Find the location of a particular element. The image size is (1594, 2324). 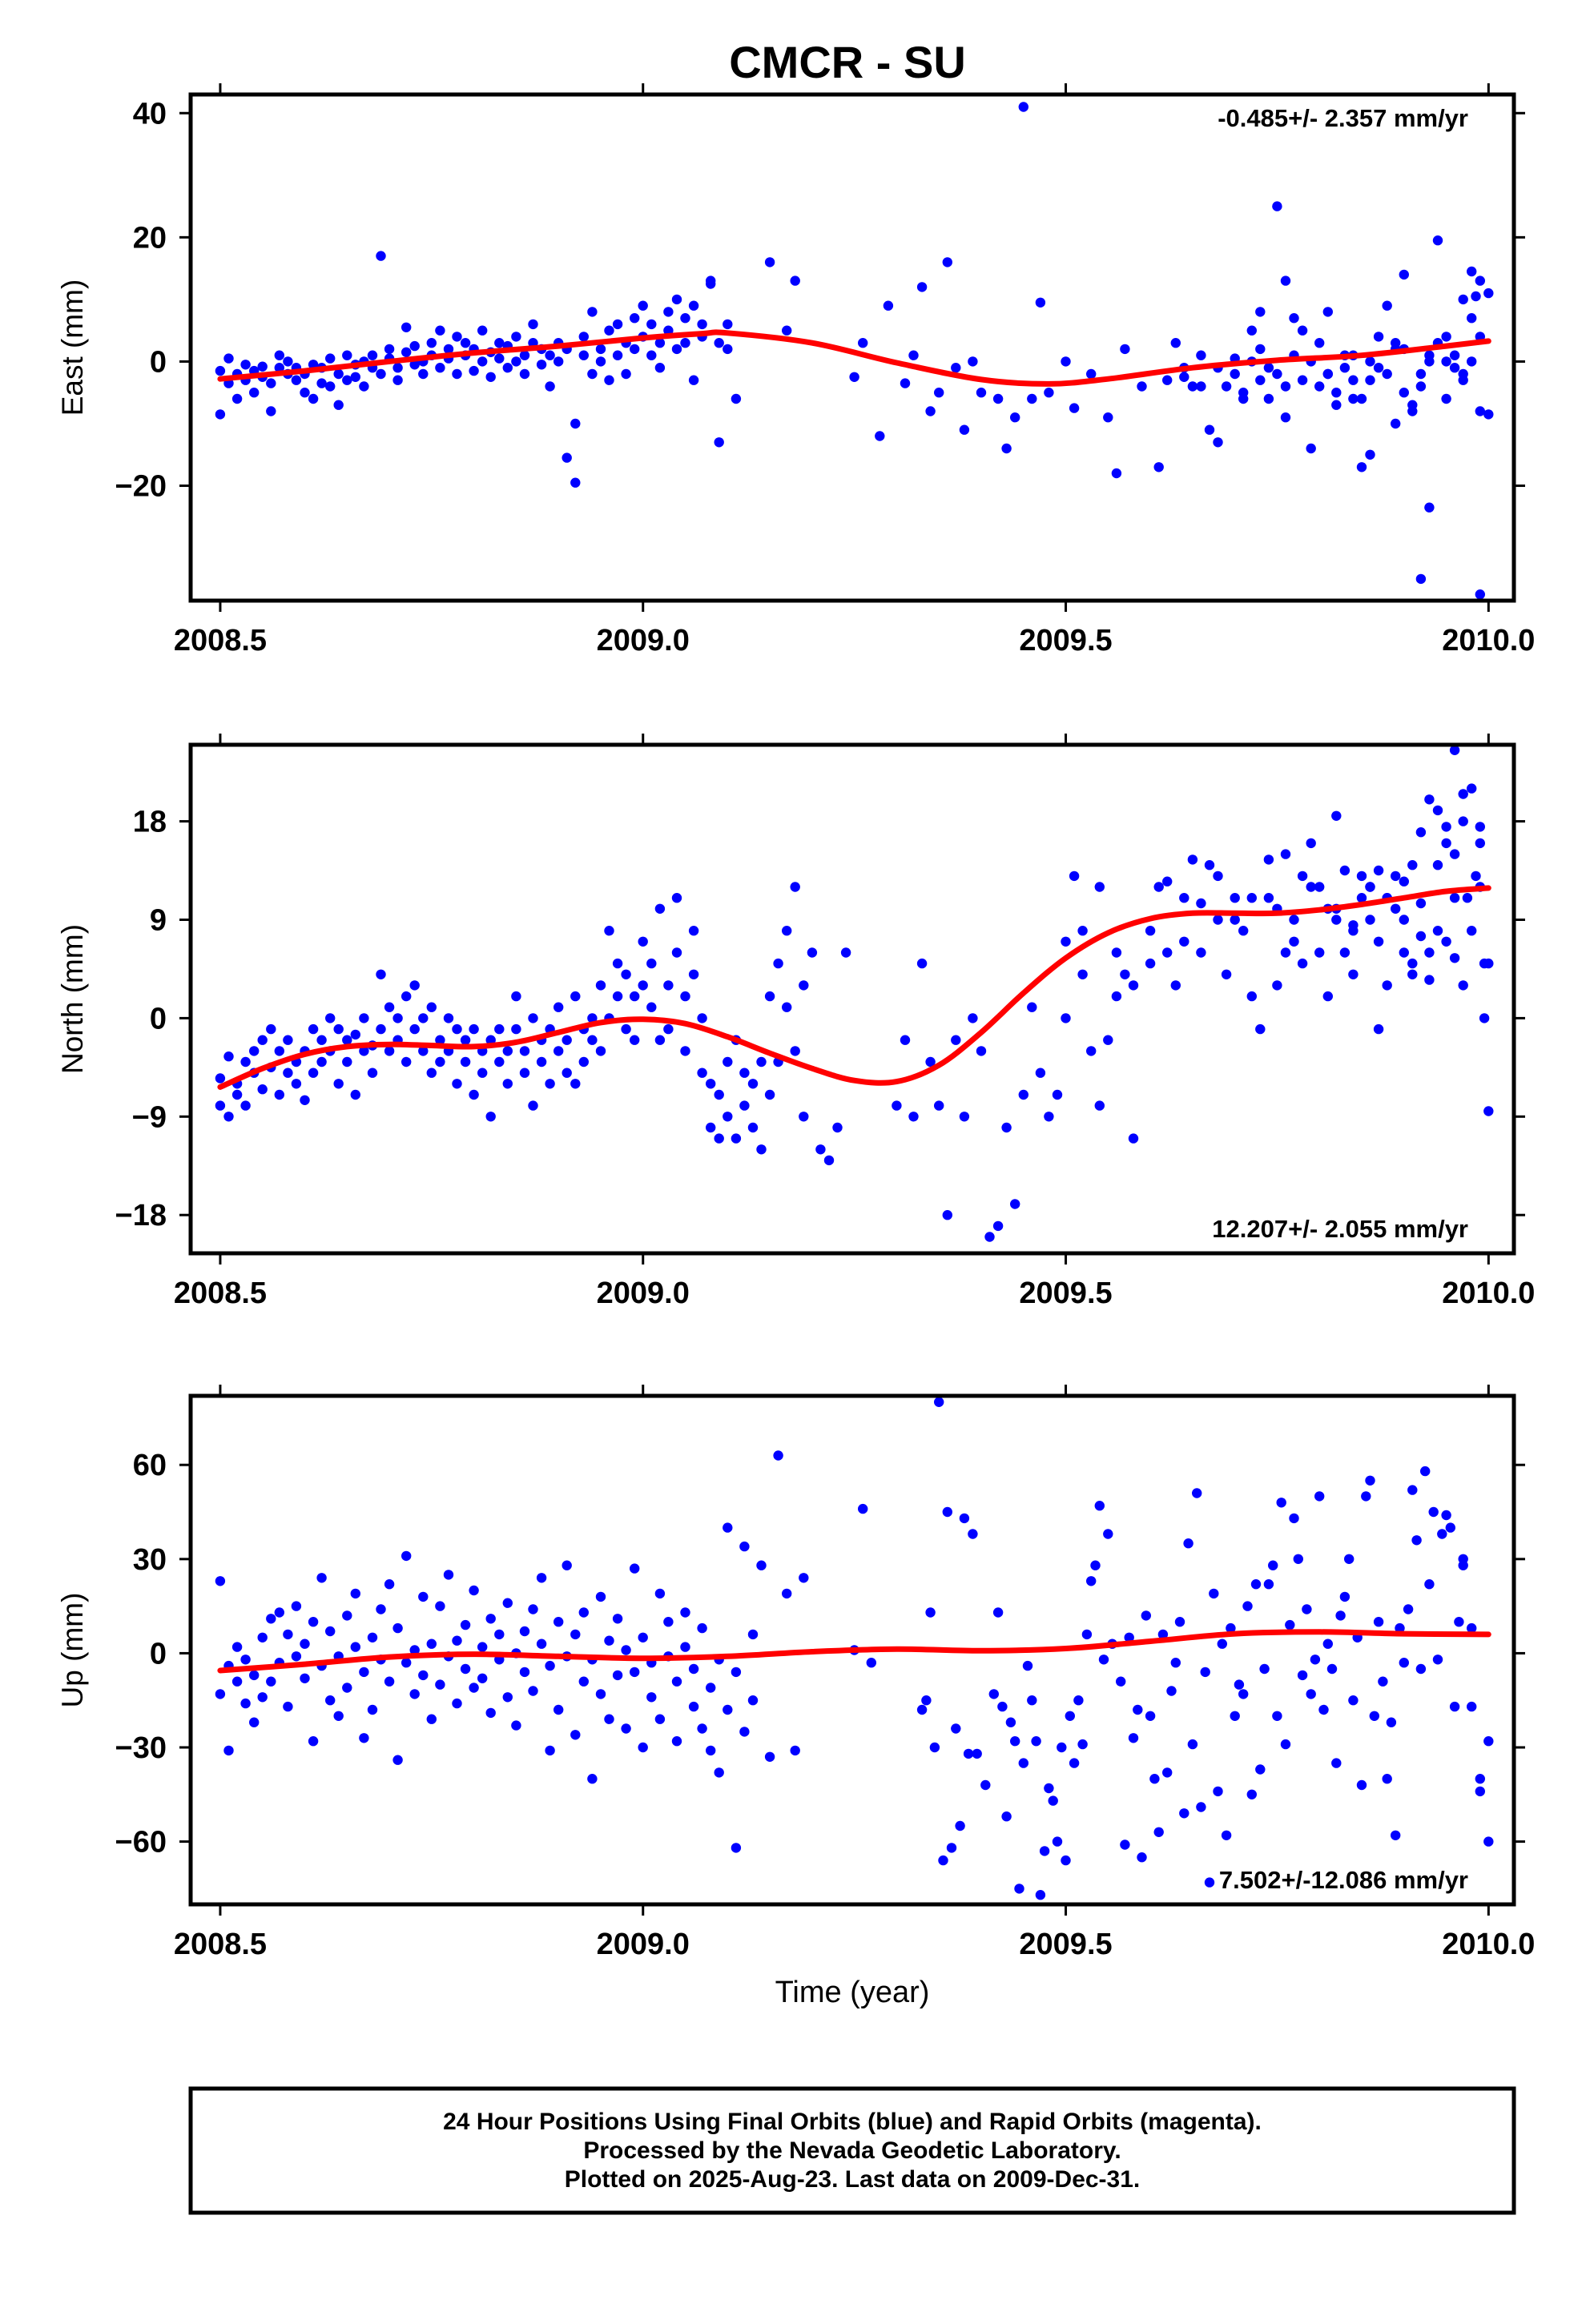

x-axis-label: Time (year) is located at coordinates (852, 1992).